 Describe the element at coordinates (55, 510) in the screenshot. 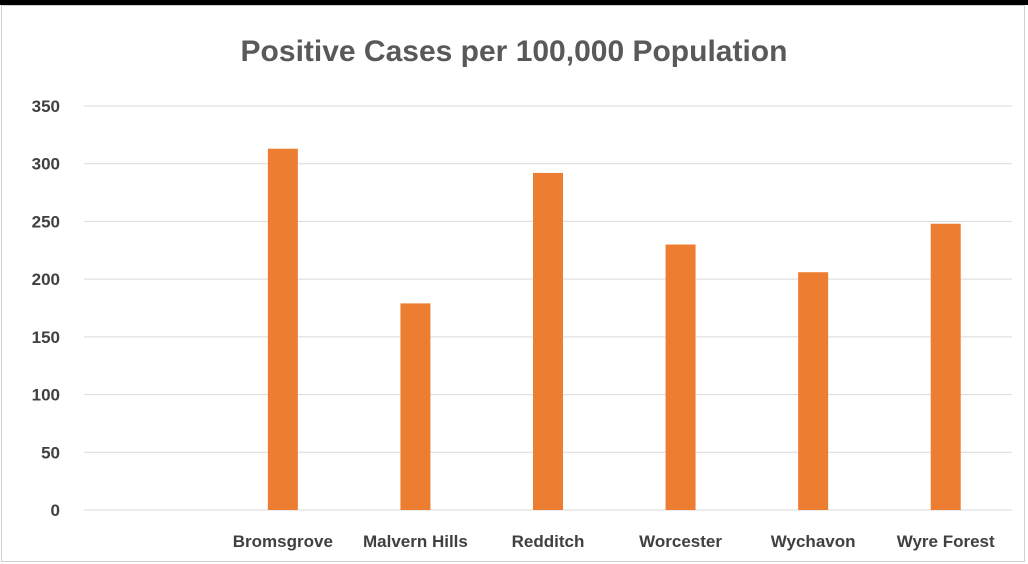

I see `y-tick-label: 0` at that location.